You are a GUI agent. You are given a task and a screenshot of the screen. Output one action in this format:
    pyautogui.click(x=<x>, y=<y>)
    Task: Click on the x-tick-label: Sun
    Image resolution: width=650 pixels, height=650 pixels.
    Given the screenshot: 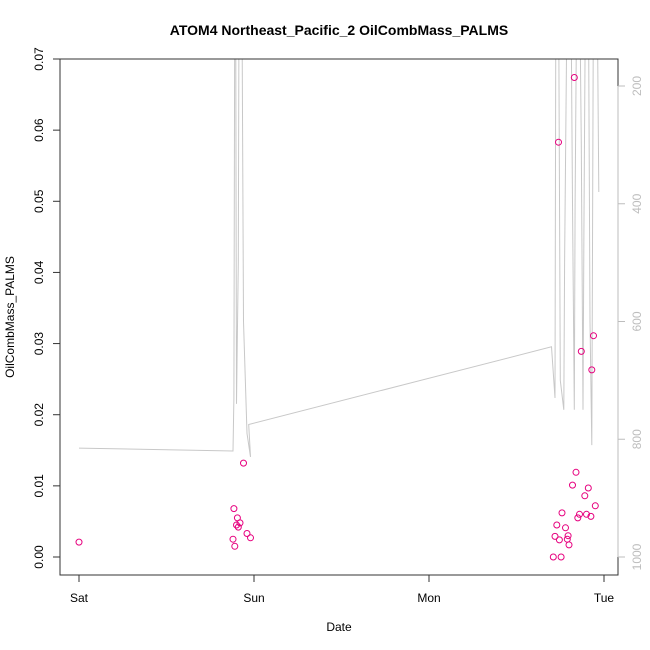 What is the action you would take?
    pyautogui.click(x=253, y=598)
    